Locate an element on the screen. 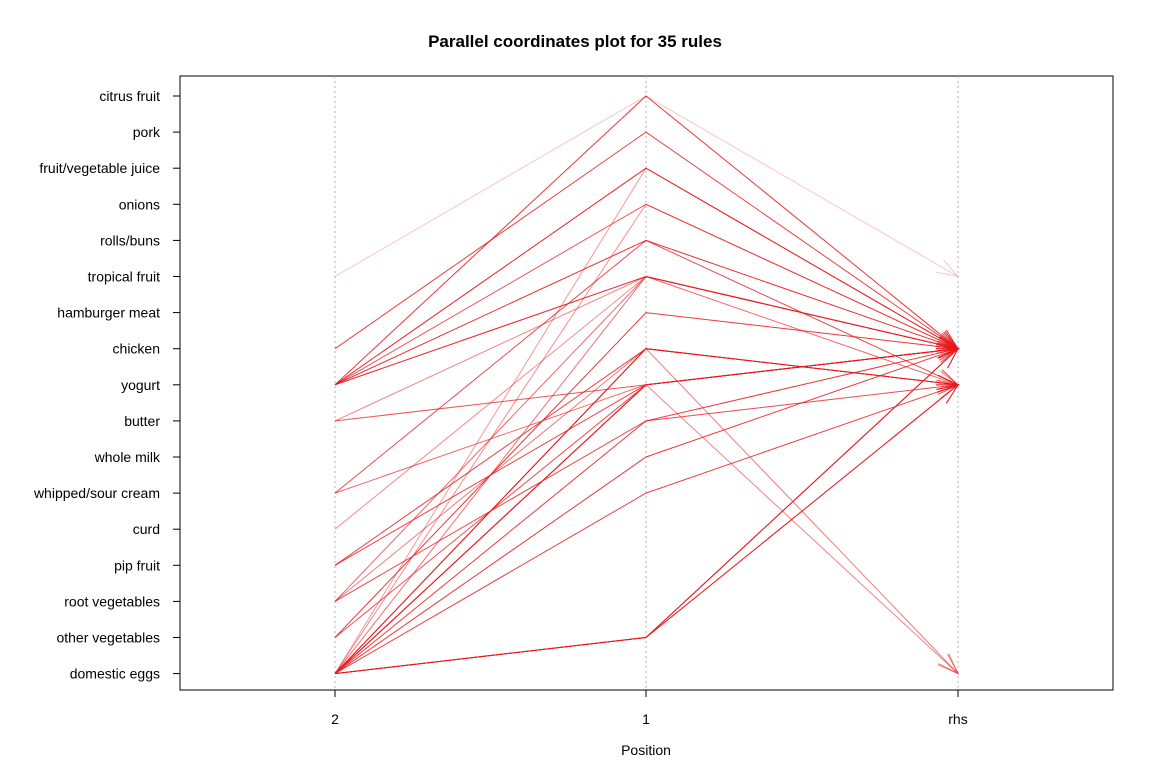 This screenshot has height=768, width=1152. y-tick-label: domestic eggs is located at coordinates (115, 674).